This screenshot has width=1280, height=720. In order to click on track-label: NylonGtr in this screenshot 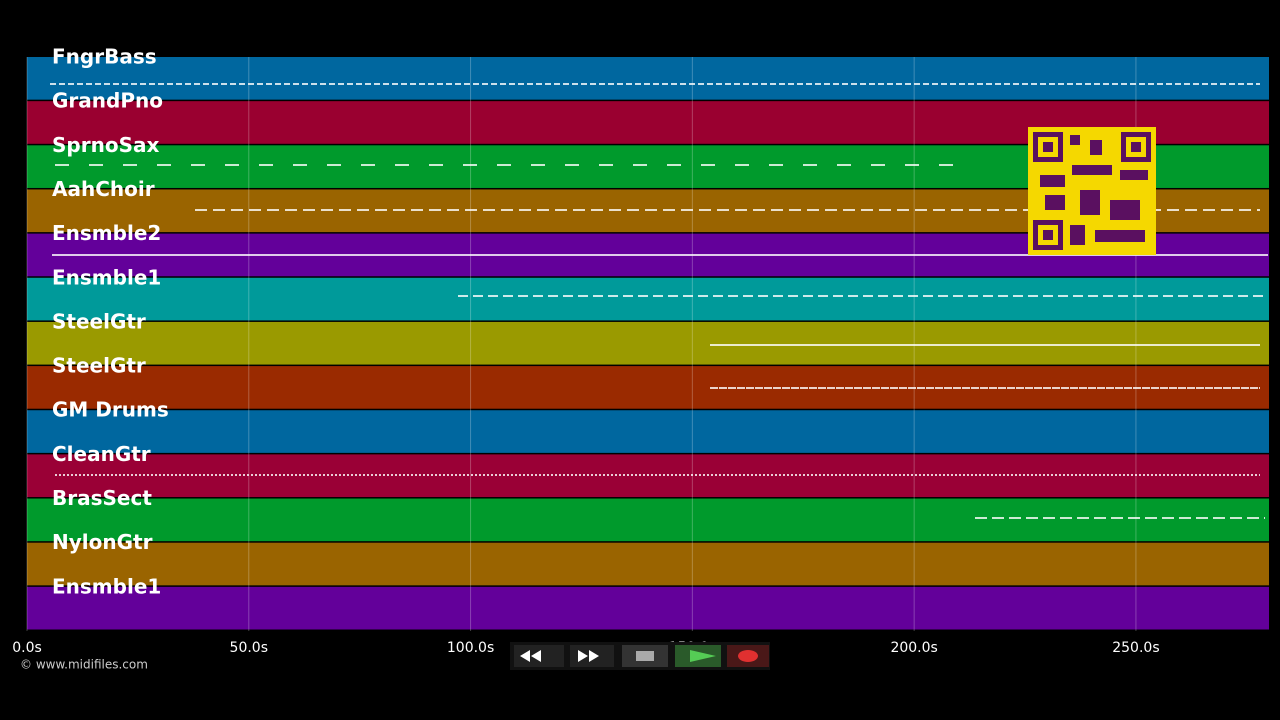, I will do `click(102, 542)`.